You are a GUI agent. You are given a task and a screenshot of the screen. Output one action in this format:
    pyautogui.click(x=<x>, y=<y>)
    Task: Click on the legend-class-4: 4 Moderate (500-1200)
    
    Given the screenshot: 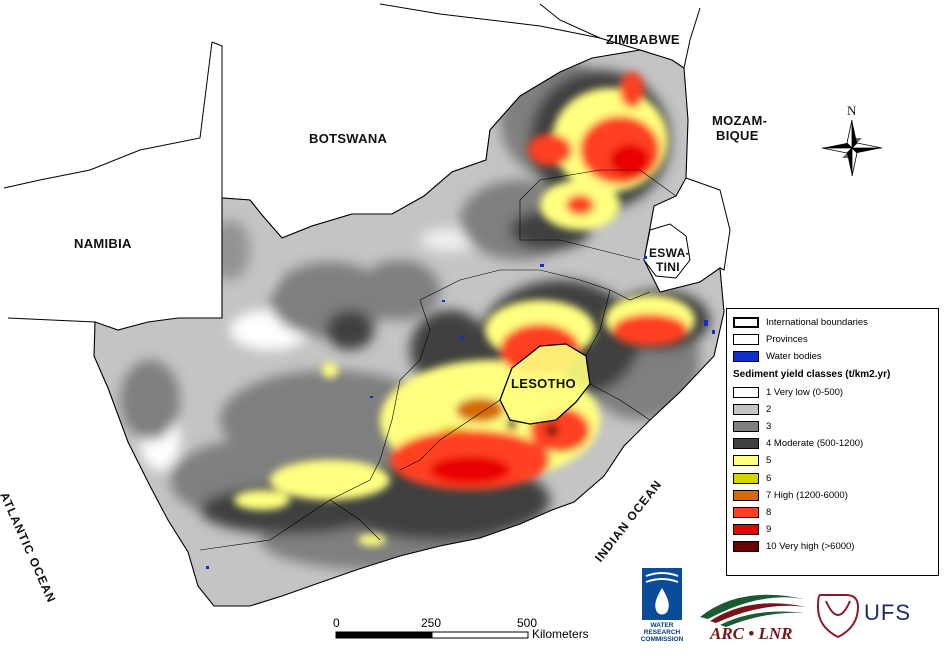 What is the action you would take?
    pyautogui.click(x=832, y=443)
    